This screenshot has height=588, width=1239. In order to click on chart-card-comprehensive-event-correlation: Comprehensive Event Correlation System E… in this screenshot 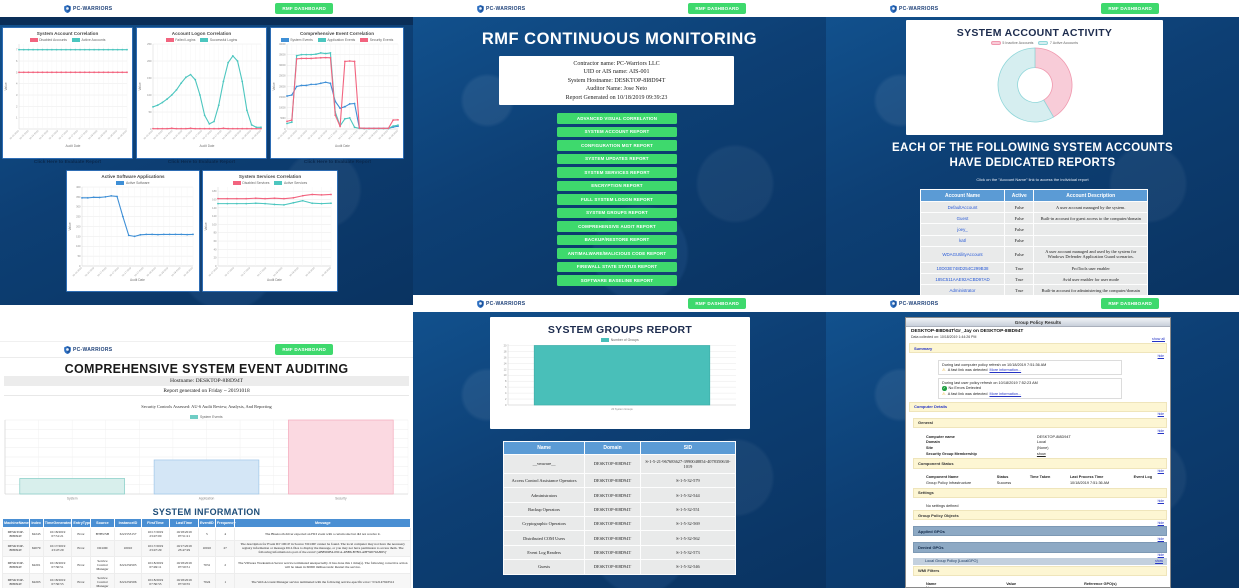, I will do `click(337, 93)`.